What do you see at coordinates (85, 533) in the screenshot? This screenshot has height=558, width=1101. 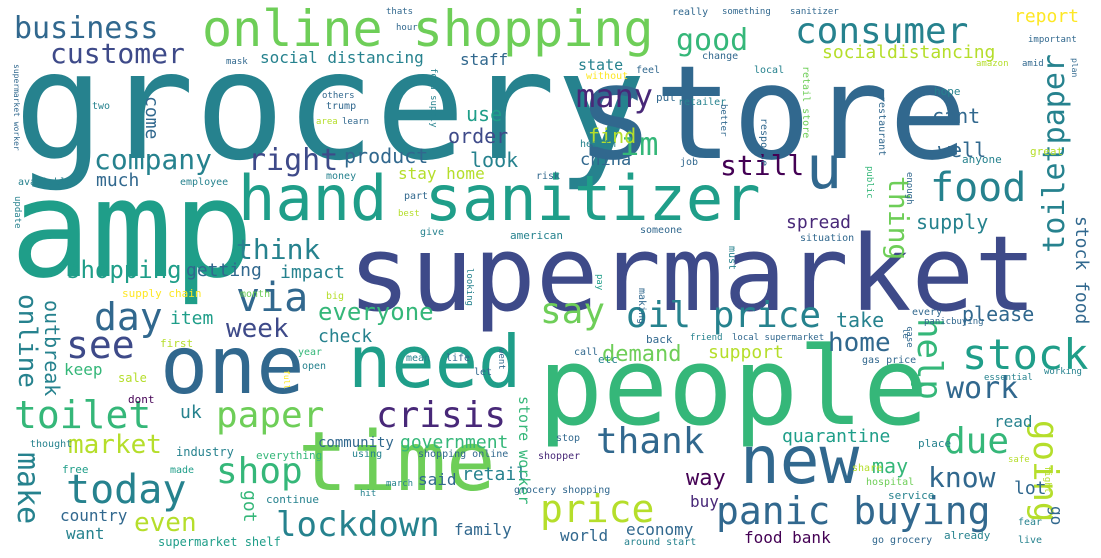 I see `word-want: want` at bounding box center [85, 533].